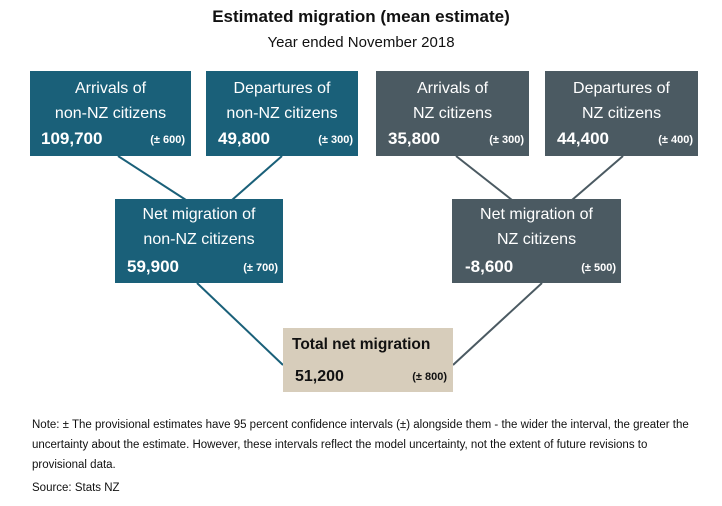 The height and width of the screenshot is (506, 722). What do you see at coordinates (361, 344) in the screenshot?
I see `box-label: Total net migration` at bounding box center [361, 344].